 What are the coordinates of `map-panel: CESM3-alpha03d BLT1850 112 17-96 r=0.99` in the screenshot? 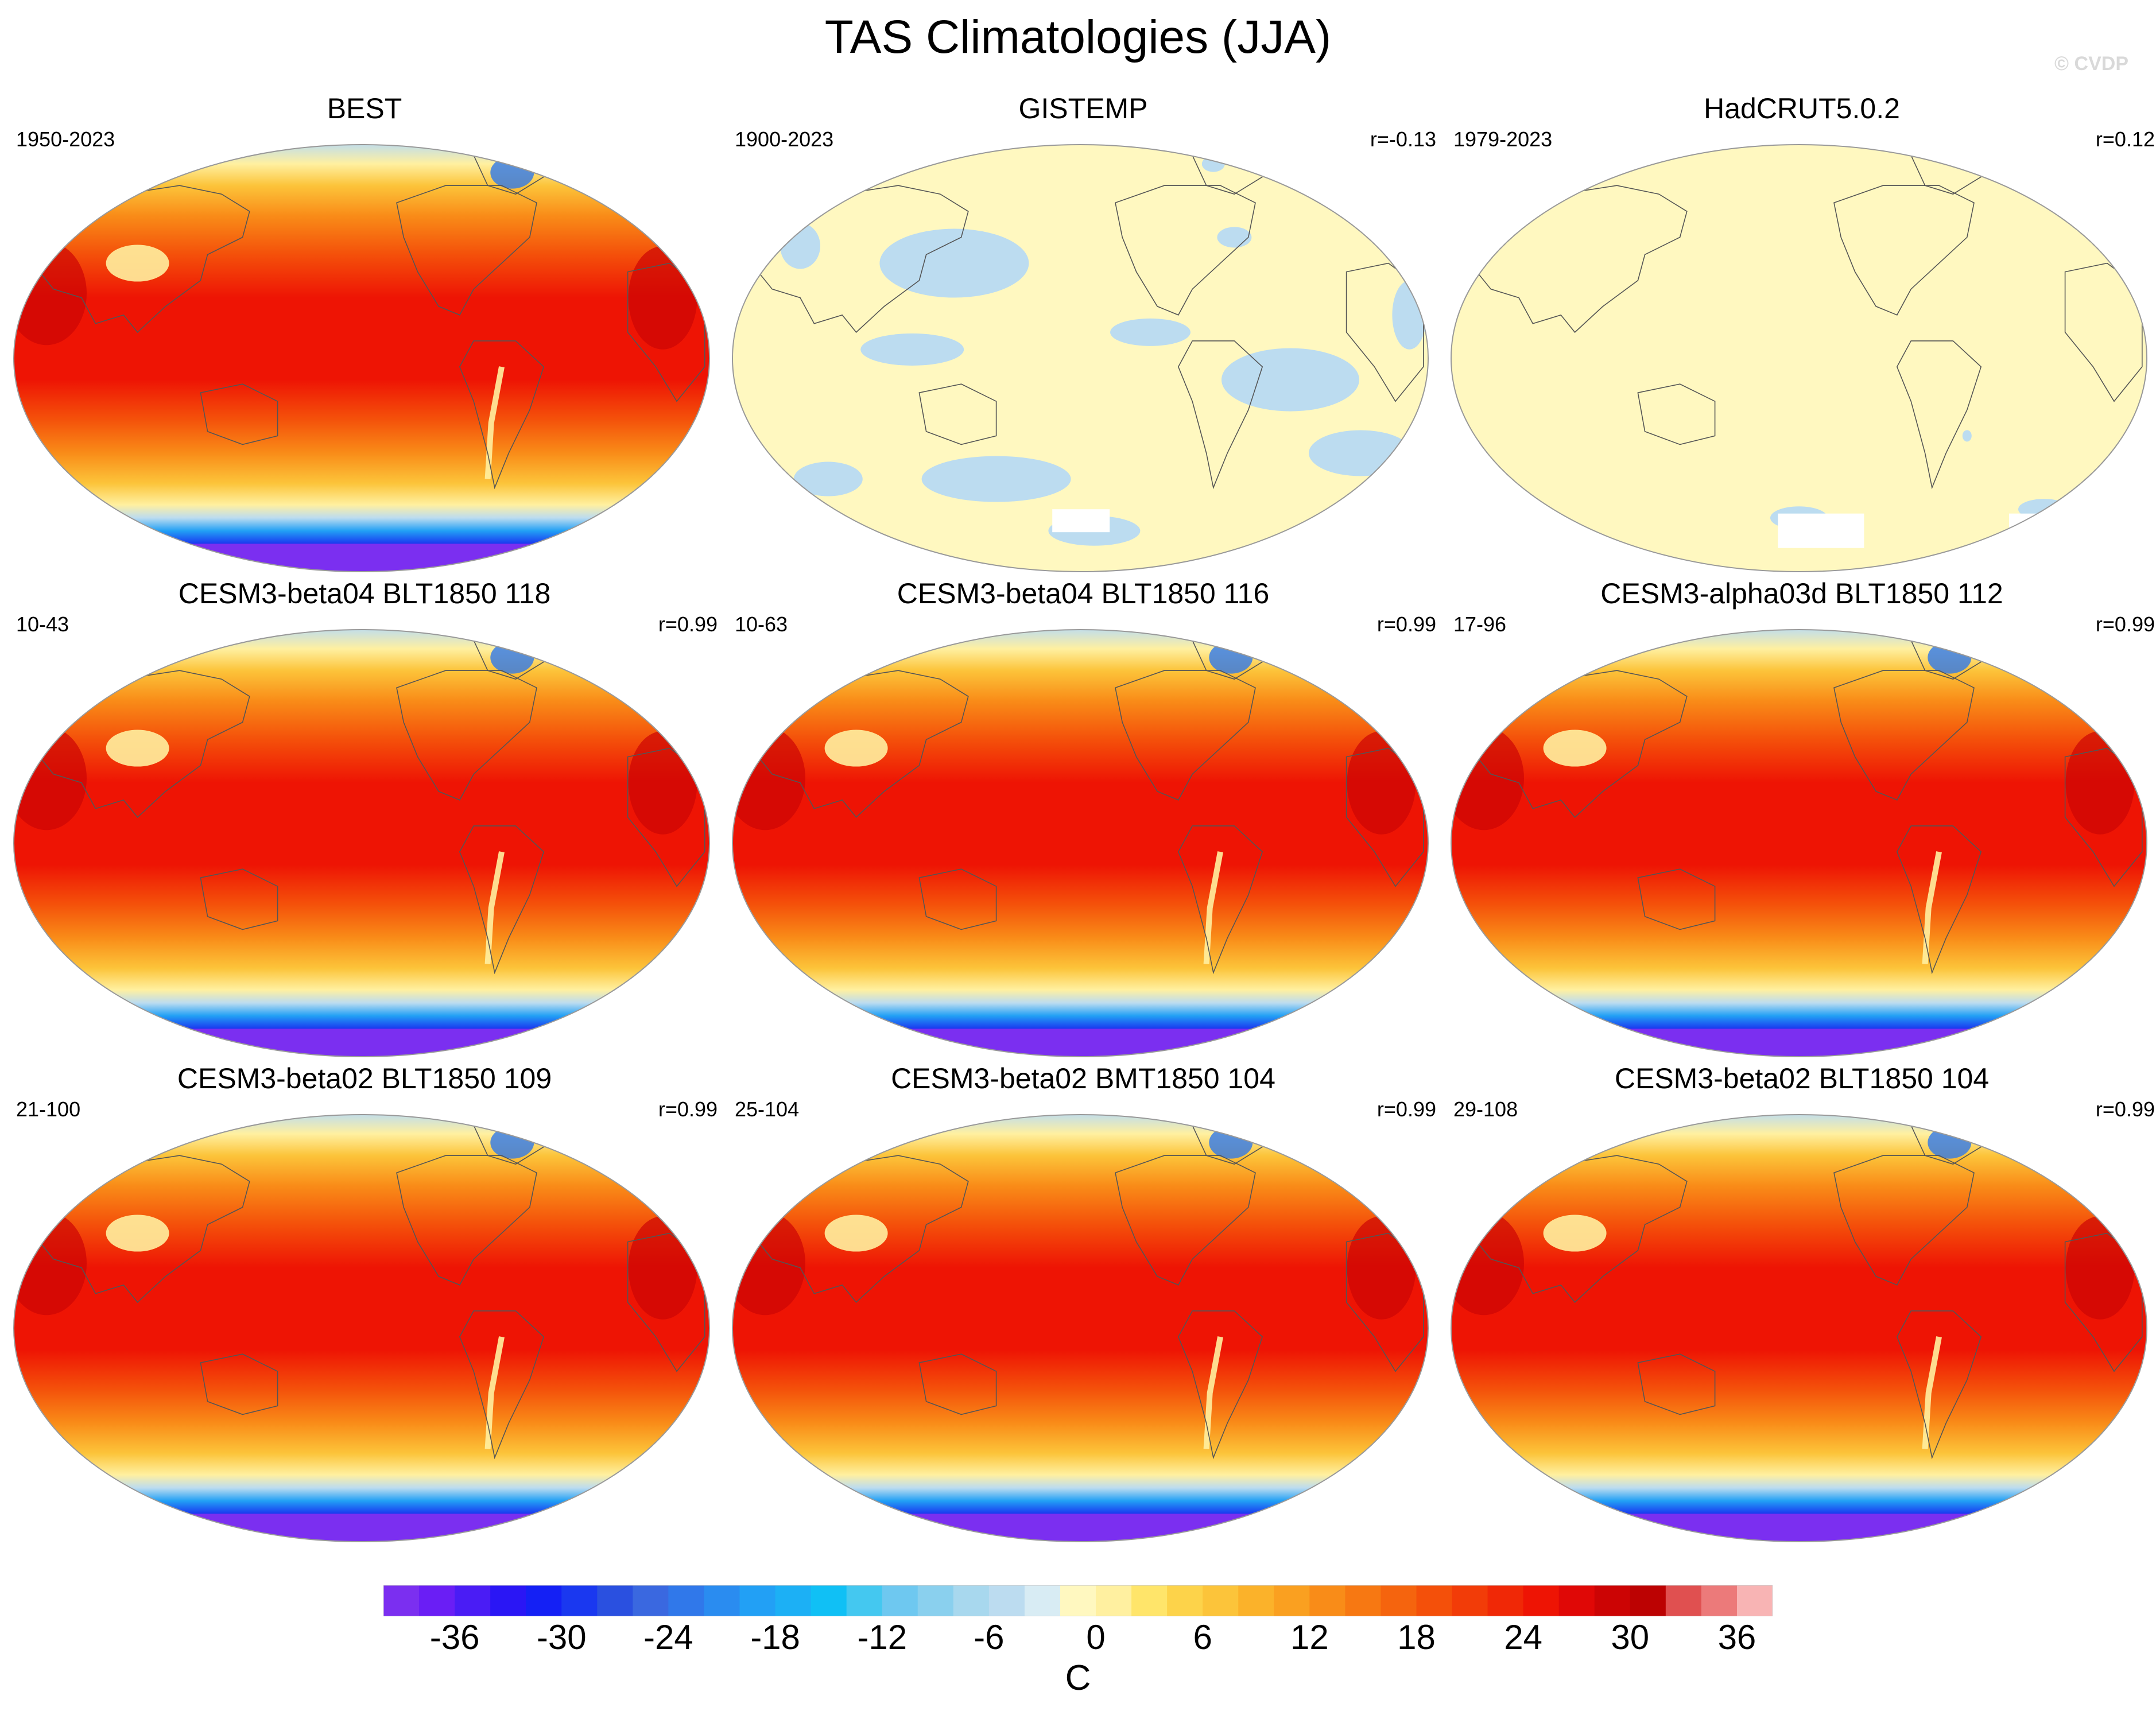 It's located at (1799, 818).